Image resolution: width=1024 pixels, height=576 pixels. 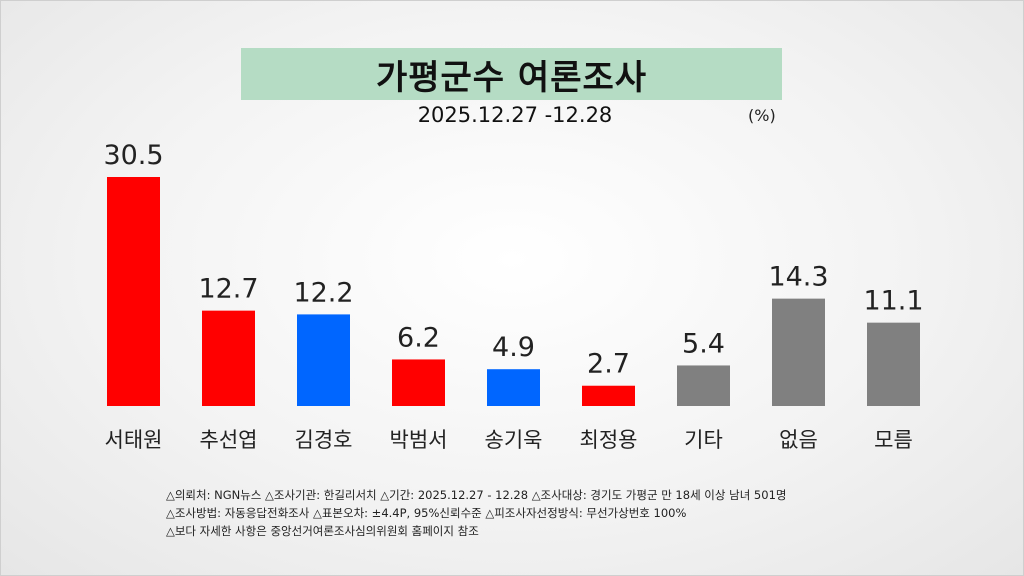 I want to click on category-label: 김경호, so click(x=324, y=440).